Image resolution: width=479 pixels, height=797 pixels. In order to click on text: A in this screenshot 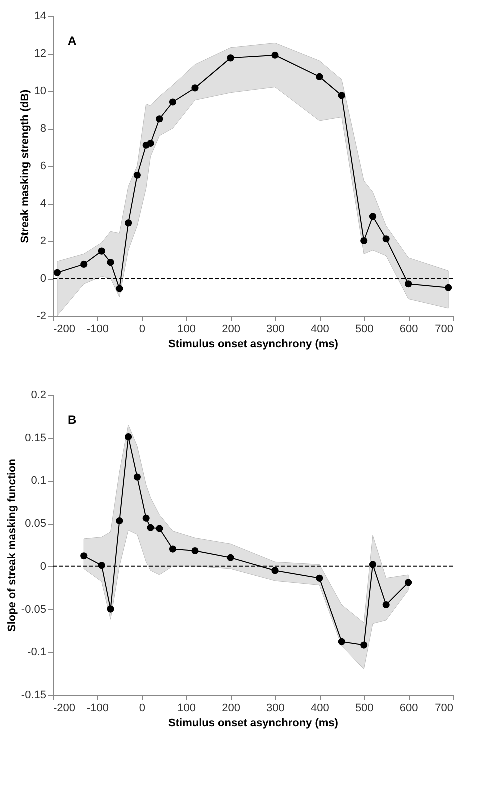, I will do `click(72, 41)`.